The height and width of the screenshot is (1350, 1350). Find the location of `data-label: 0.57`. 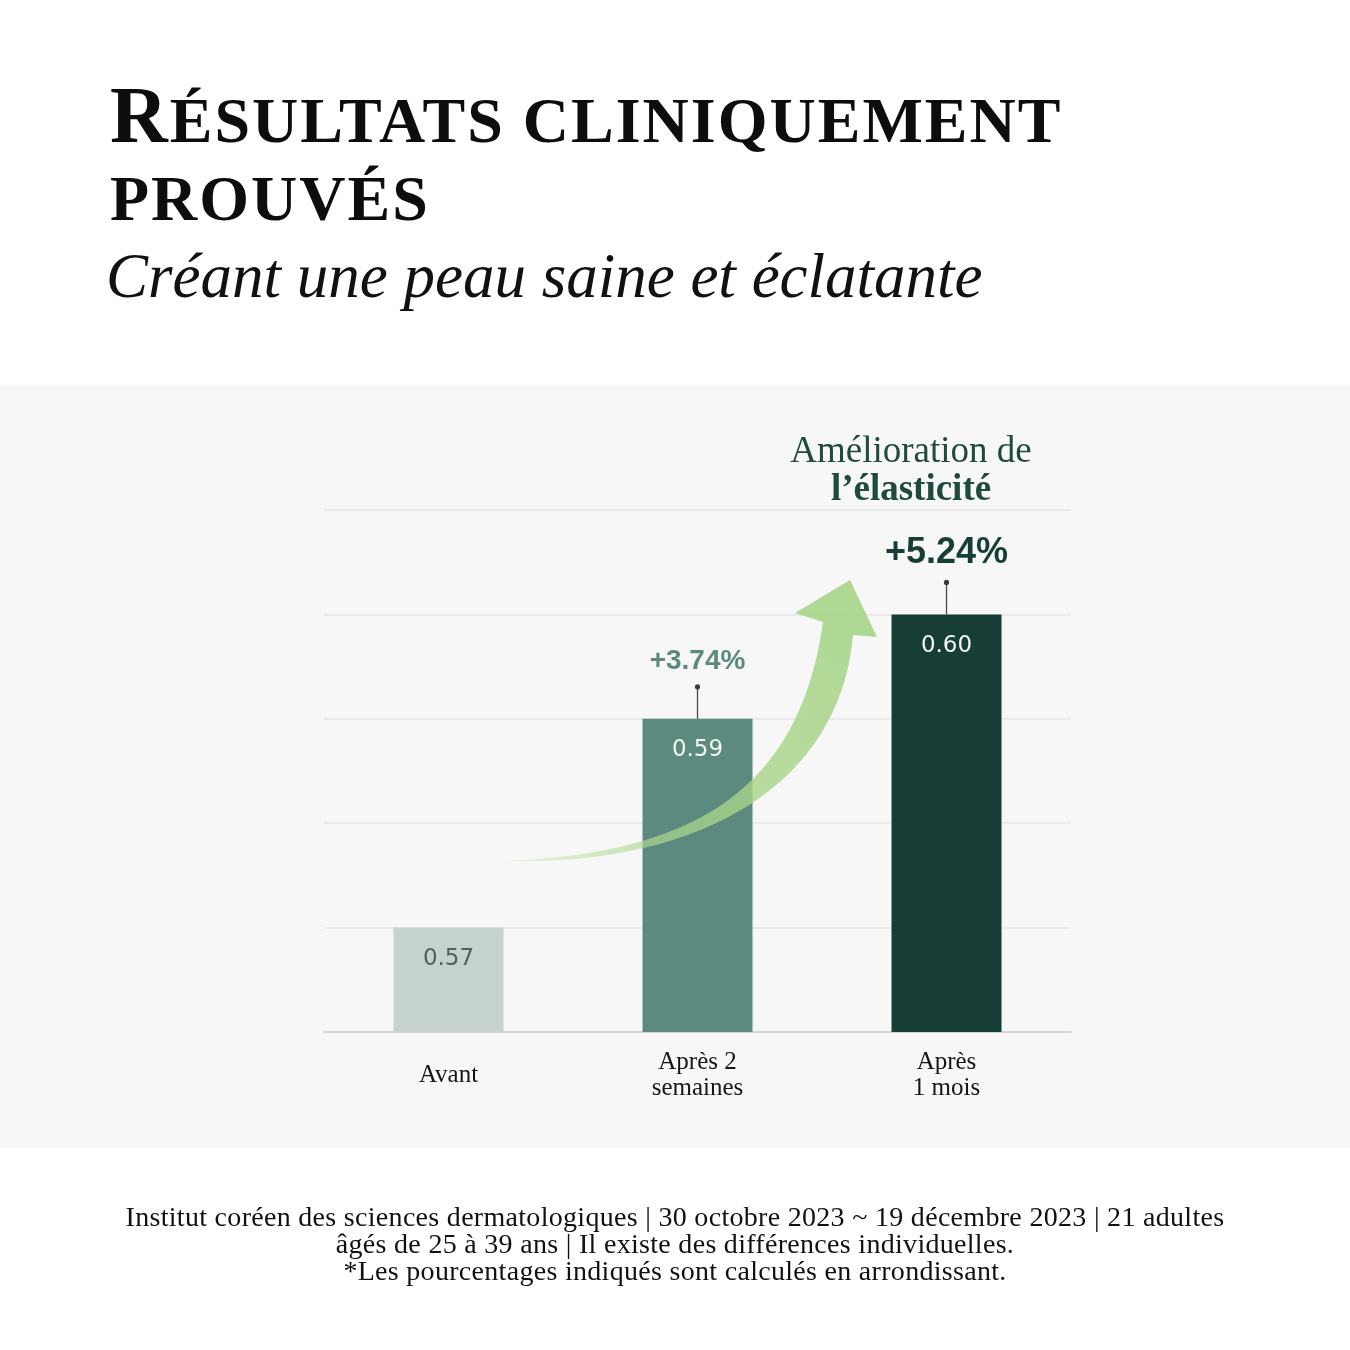

data-label: 0.57 is located at coordinates (448, 957).